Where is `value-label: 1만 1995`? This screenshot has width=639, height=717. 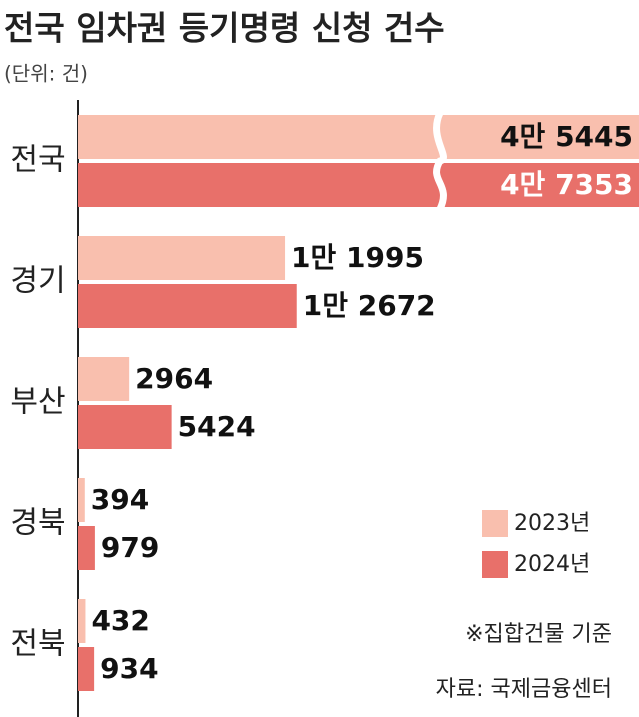
value-label: 1만 1995 is located at coordinates (357, 257).